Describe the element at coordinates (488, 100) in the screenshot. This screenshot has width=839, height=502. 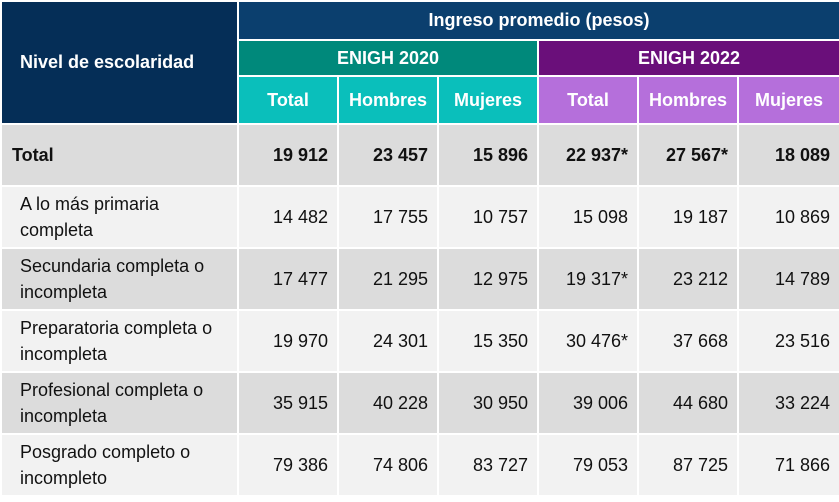
I see `header-2020-mujeres: Mujeres` at that location.